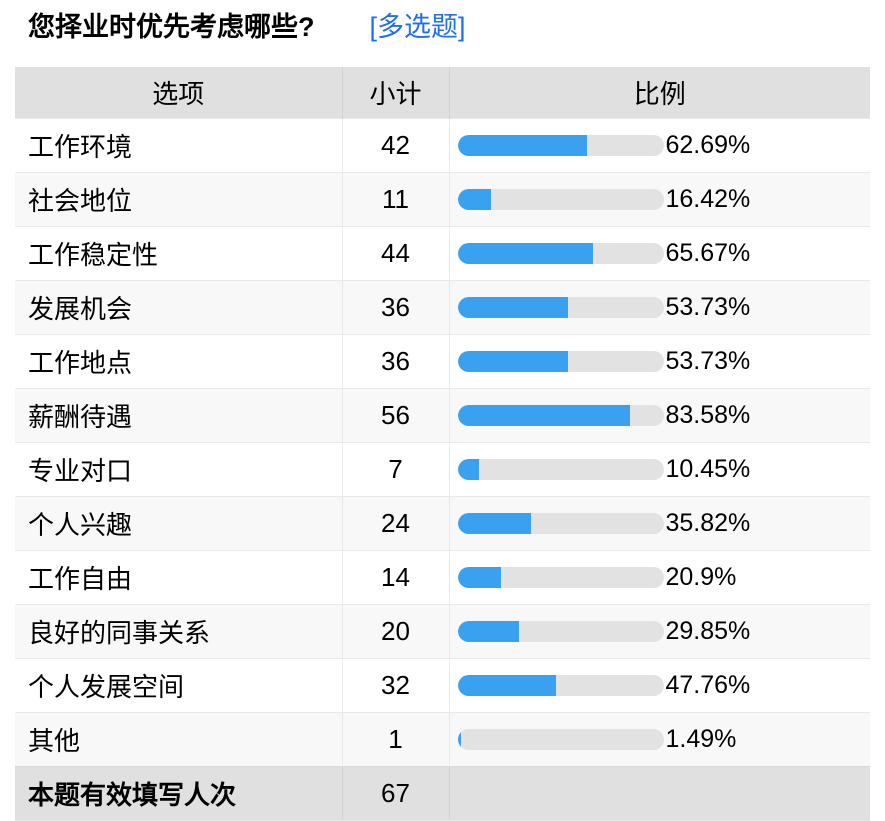  I want to click on option-label: 专业对口, so click(178, 469).